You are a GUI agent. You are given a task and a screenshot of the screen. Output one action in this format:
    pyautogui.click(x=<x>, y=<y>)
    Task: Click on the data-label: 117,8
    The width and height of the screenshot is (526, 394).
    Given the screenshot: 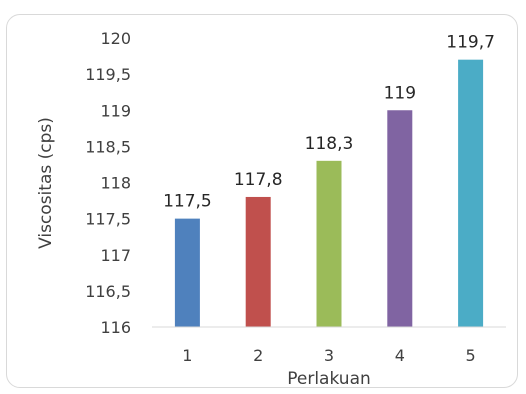 What is the action you would take?
    pyautogui.click(x=258, y=180)
    